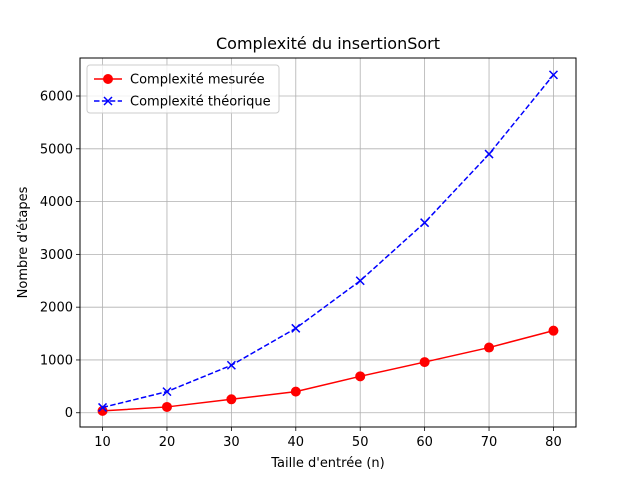 The height and width of the screenshot is (480, 640). I want to click on x-tick-label: 10, so click(102, 442).